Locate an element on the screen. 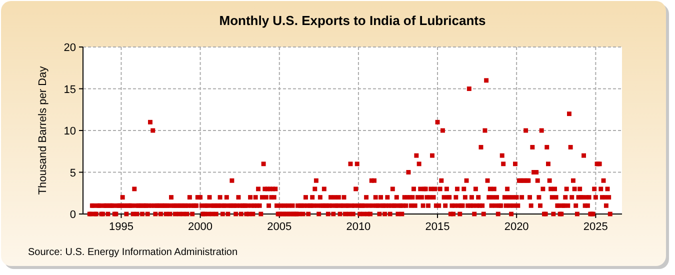 The width and height of the screenshot is (675, 275). x-tick-label: 2025 is located at coordinates (595, 227).